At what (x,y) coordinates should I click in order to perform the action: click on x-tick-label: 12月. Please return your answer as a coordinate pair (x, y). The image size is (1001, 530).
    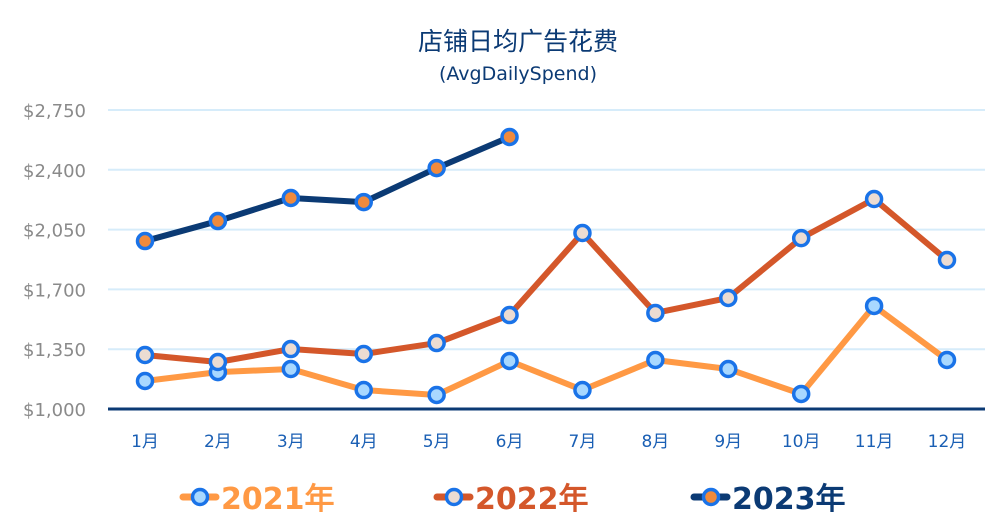
    Looking at the image, I should click on (947, 442).